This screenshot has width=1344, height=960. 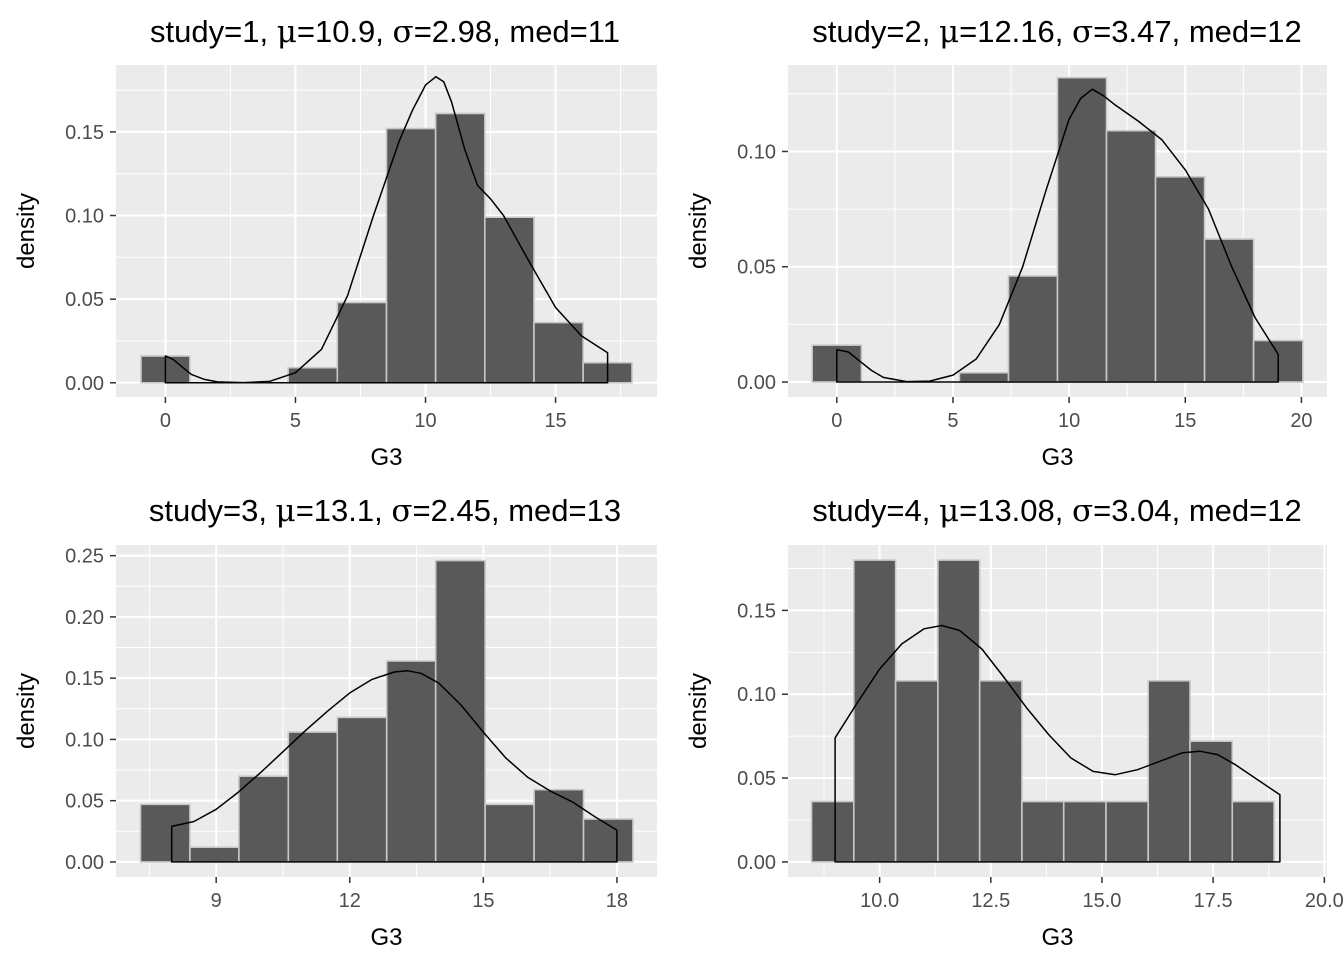 What do you see at coordinates (84, 557) in the screenshot?
I see `y-tick-label: 0.25` at bounding box center [84, 557].